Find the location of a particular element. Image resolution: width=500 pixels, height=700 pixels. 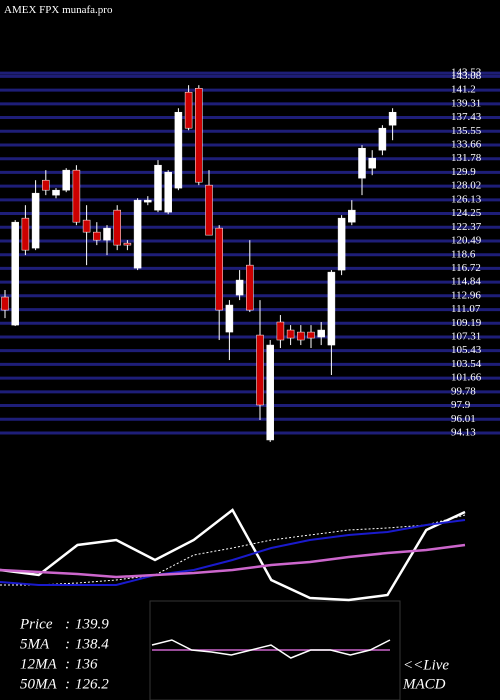

y-tick-label: 133.66 is located at coordinates (466, 145).